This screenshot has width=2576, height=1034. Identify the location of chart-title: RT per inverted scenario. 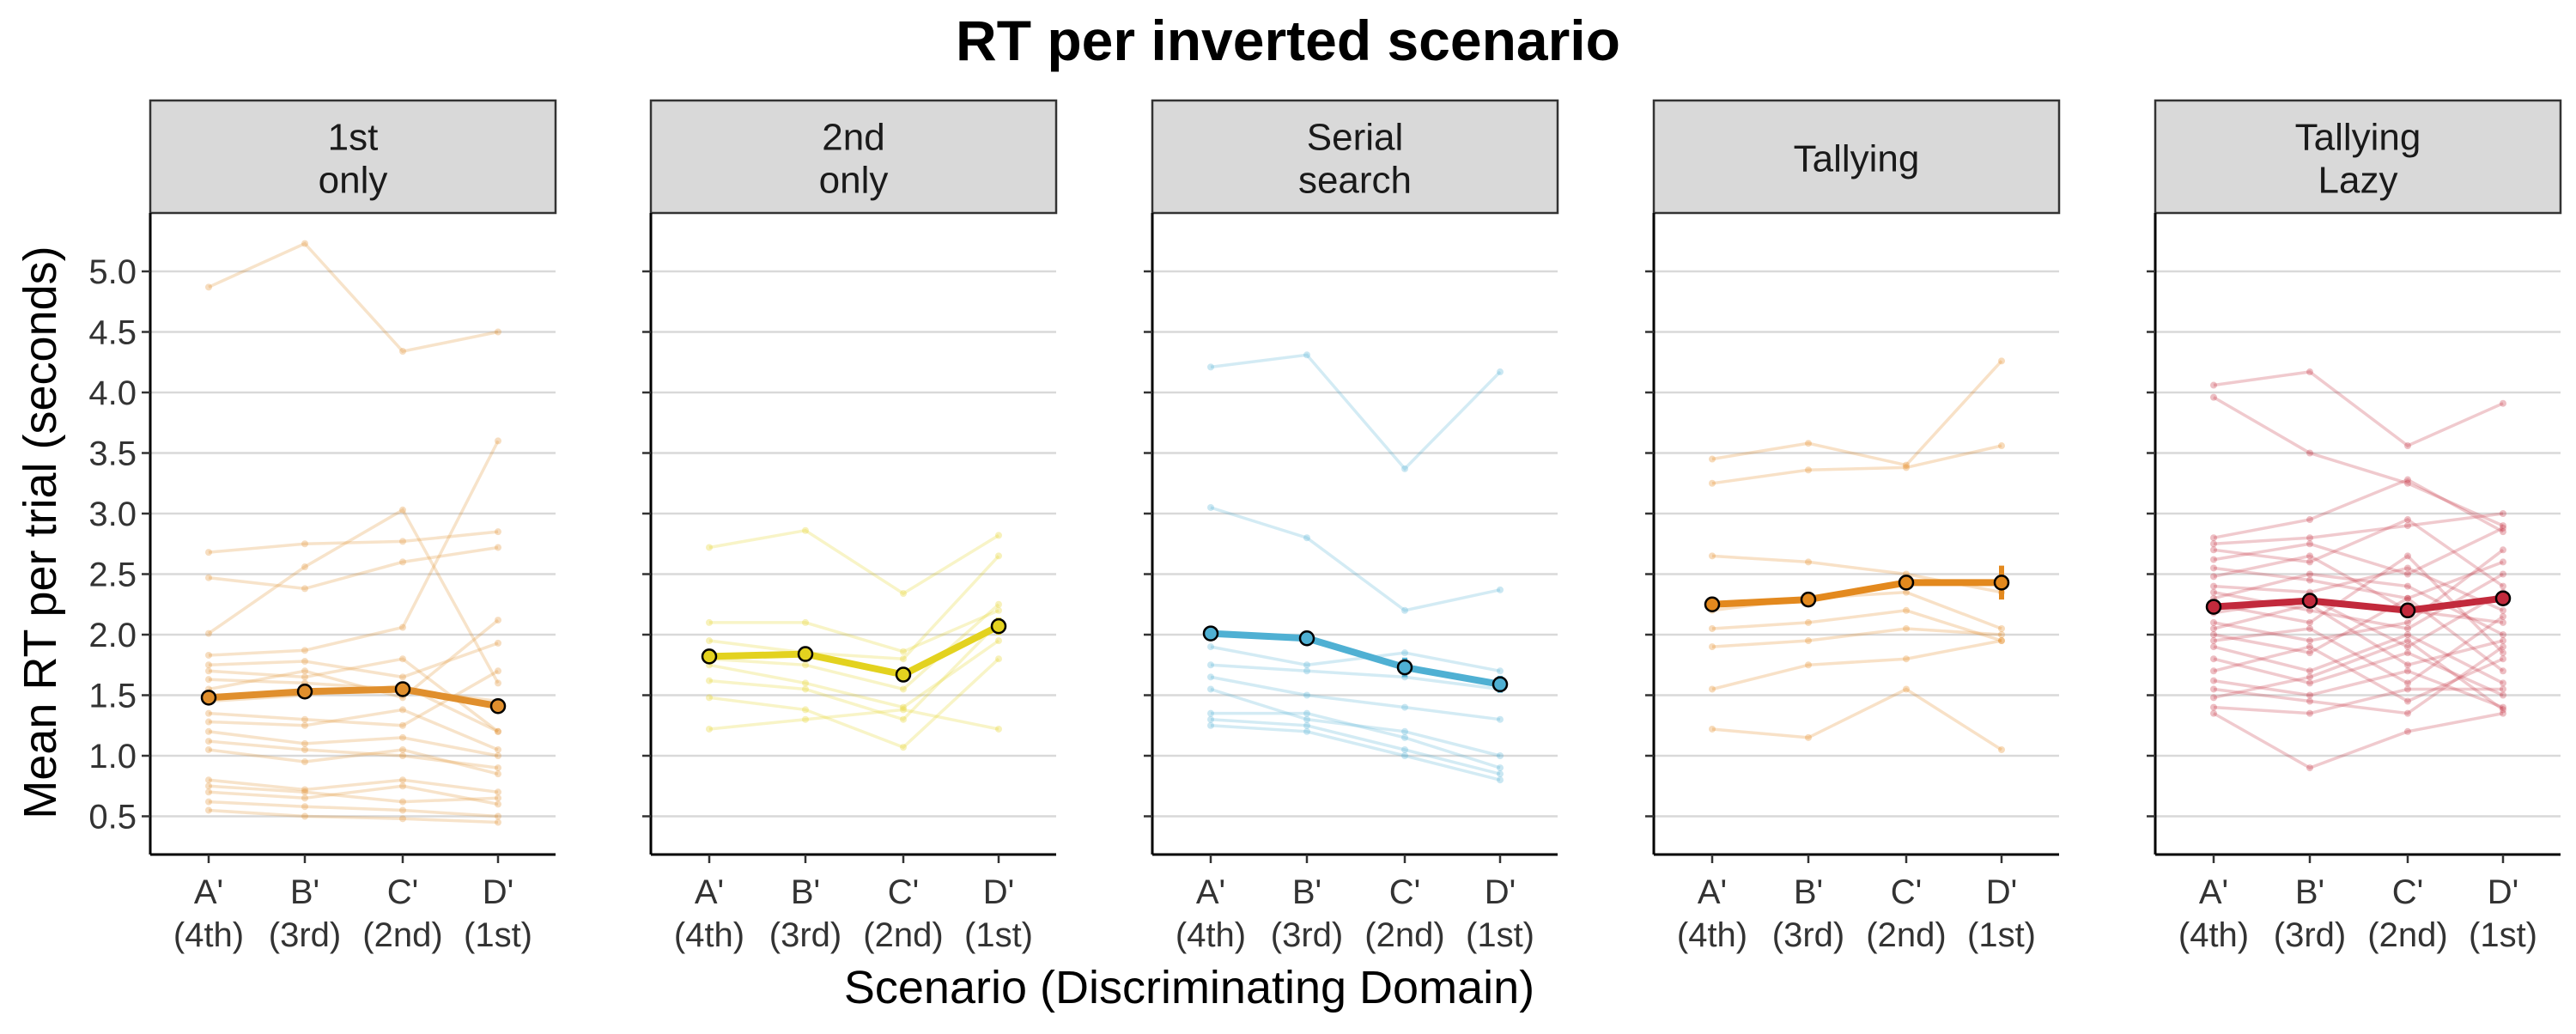
(1288, 40).